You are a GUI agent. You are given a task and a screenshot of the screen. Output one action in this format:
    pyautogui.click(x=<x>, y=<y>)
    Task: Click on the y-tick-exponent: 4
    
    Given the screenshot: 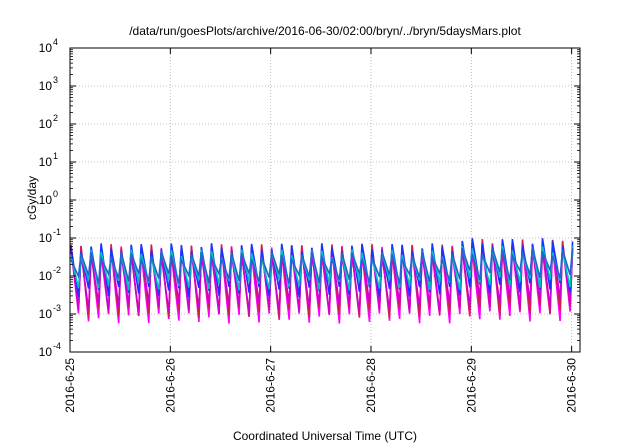 What is the action you would take?
    pyautogui.click(x=55, y=42)
    